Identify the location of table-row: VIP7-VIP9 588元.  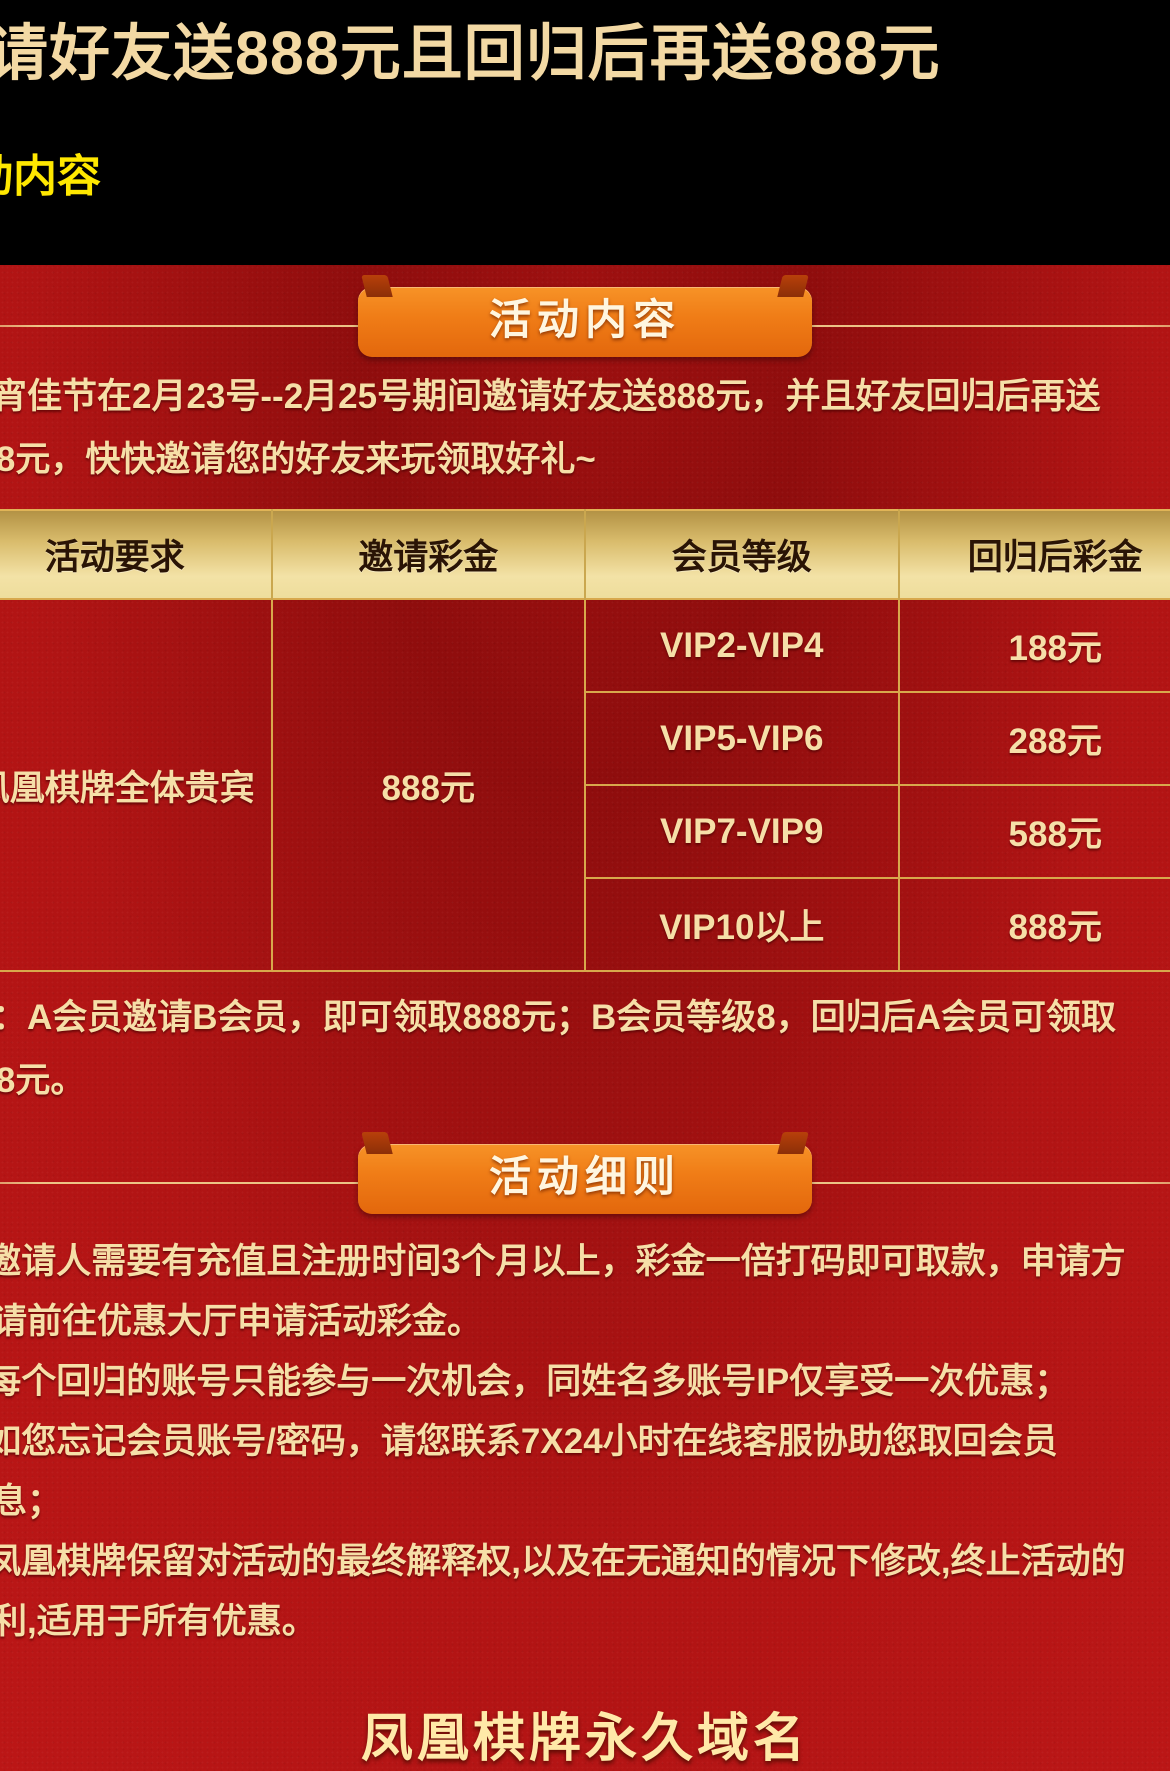
(585, 831).